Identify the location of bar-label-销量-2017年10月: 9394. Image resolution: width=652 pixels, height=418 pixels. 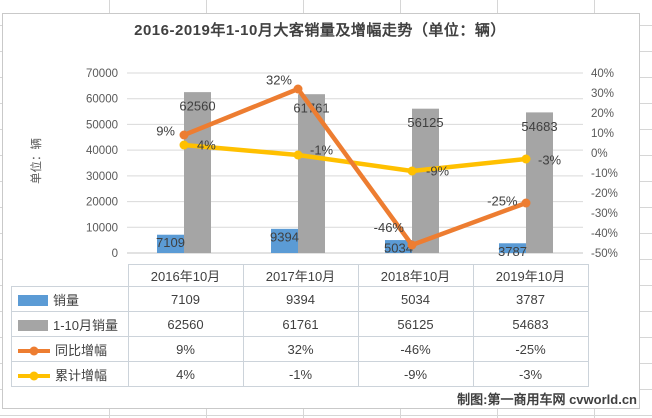
(284, 236).